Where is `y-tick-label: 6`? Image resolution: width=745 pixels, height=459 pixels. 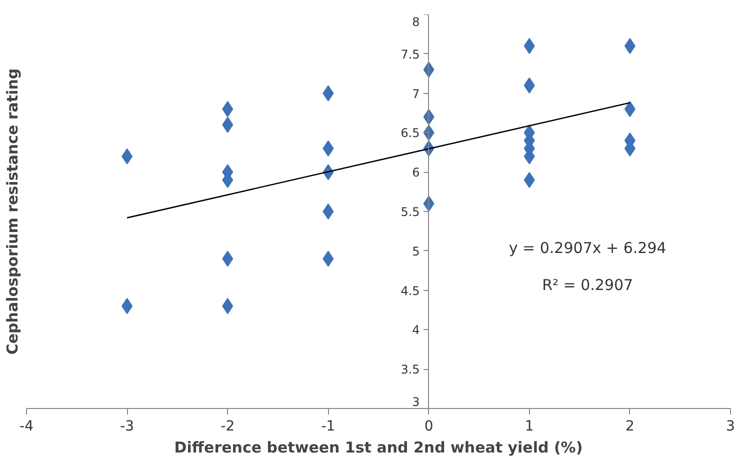
y-tick-label: 6 is located at coordinates (416, 173).